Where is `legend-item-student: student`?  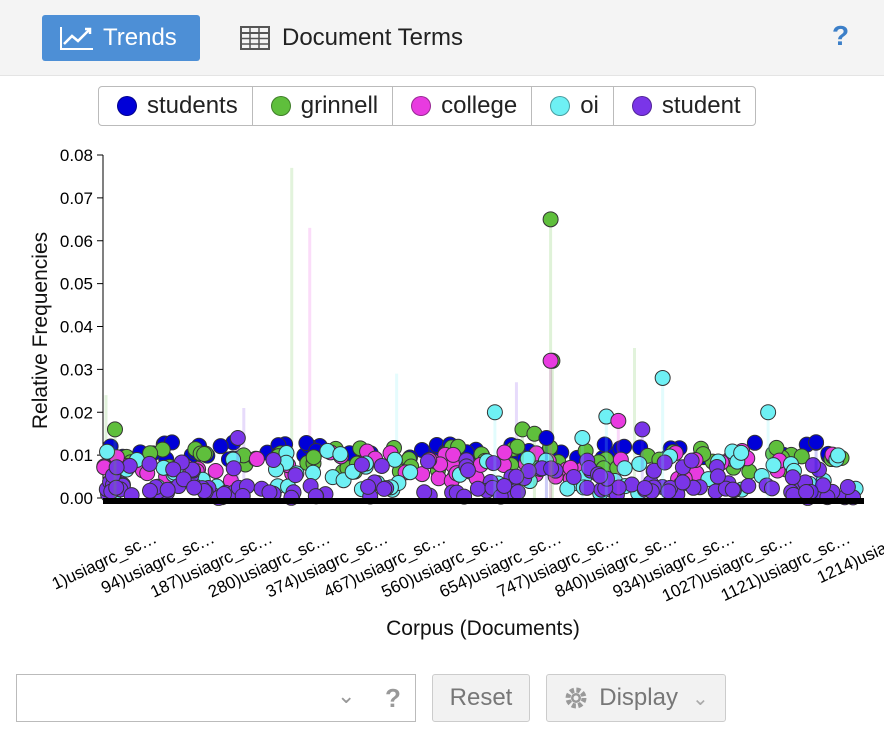
legend-item-student: student is located at coordinates (684, 106).